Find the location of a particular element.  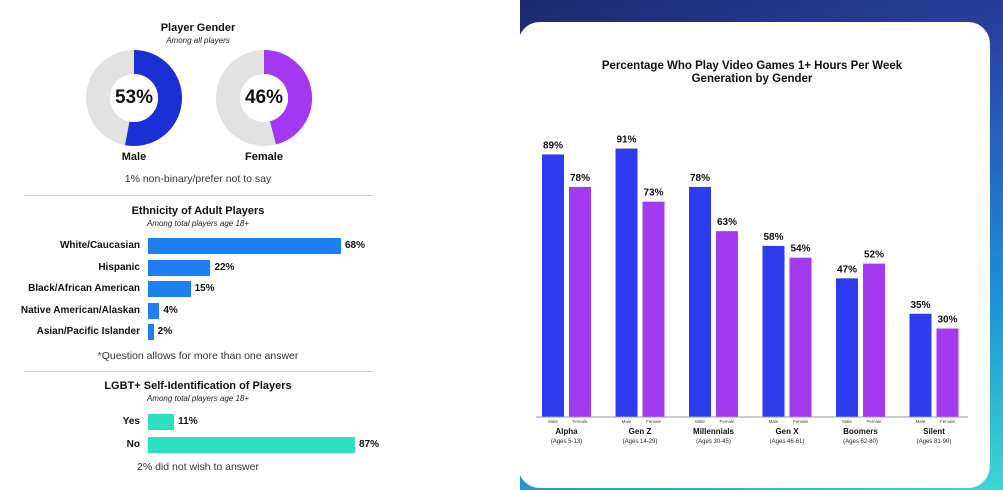

generation-ages-label: (Ages 30-45) is located at coordinates (713, 442).